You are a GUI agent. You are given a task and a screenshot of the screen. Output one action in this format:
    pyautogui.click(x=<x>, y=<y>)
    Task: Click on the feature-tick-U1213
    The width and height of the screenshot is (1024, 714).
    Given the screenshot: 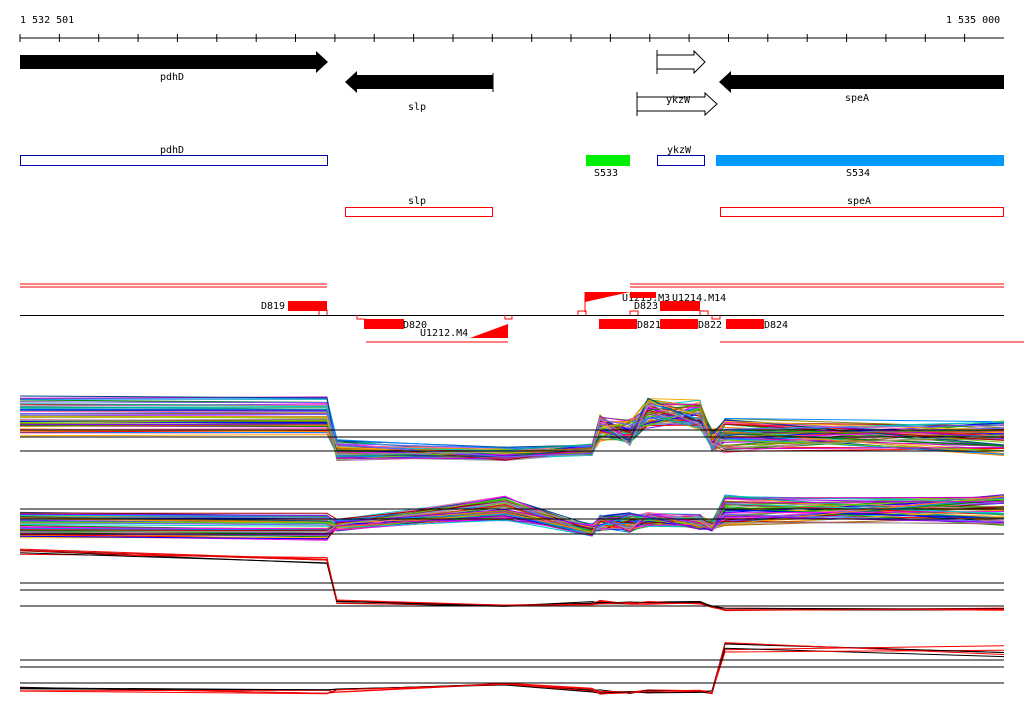 What is the action you would take?
    pyautogui.click(x=582, y=312)
    